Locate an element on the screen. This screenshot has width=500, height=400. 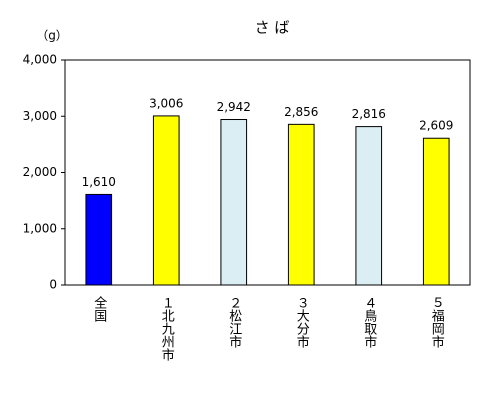
x-tick-label: ２松江市 is located at coordinates (234, 322).